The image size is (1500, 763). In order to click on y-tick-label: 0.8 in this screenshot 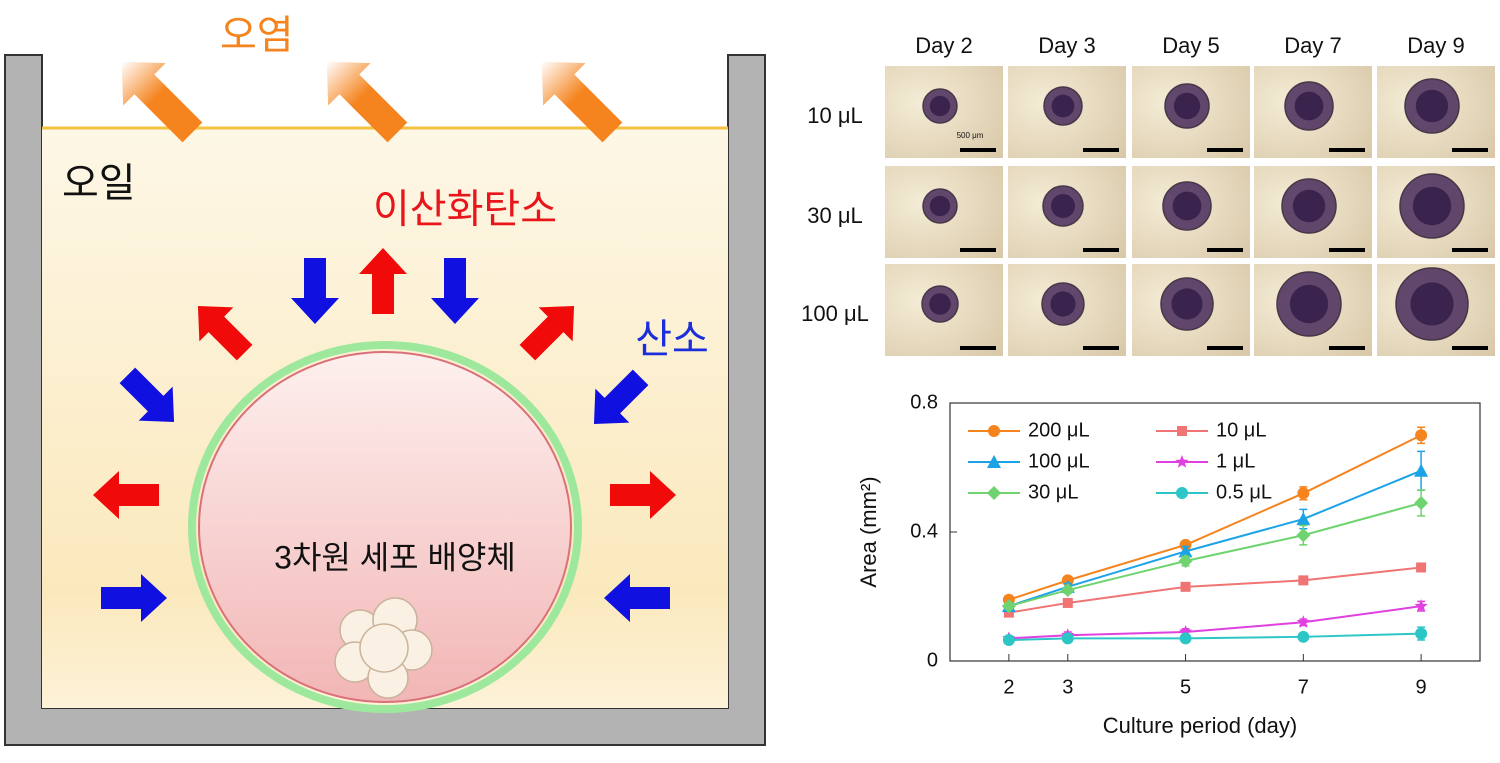, I will do `click(924, 402)`.